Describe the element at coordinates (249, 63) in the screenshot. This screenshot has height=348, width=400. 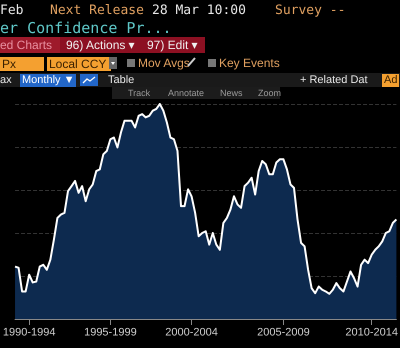
I see `text: Key Events` at that location.